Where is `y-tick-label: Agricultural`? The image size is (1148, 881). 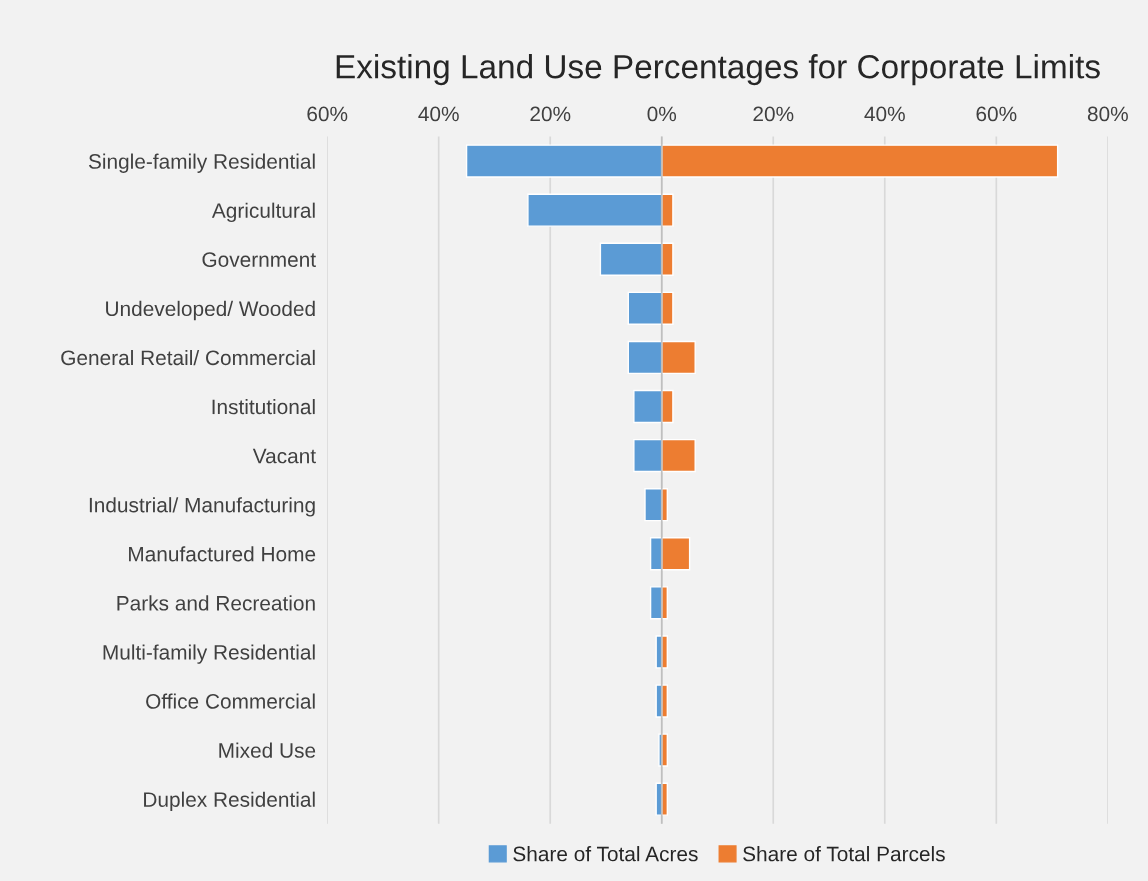
y-tick-label: Agricultural is located at coordinates (263, 212).